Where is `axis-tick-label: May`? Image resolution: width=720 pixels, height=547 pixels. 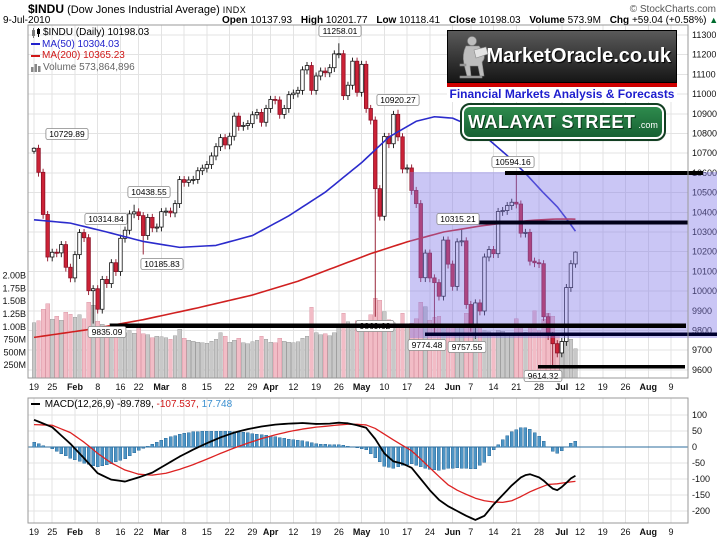 axis-tick-label: May is located at coordinates (362, 532).